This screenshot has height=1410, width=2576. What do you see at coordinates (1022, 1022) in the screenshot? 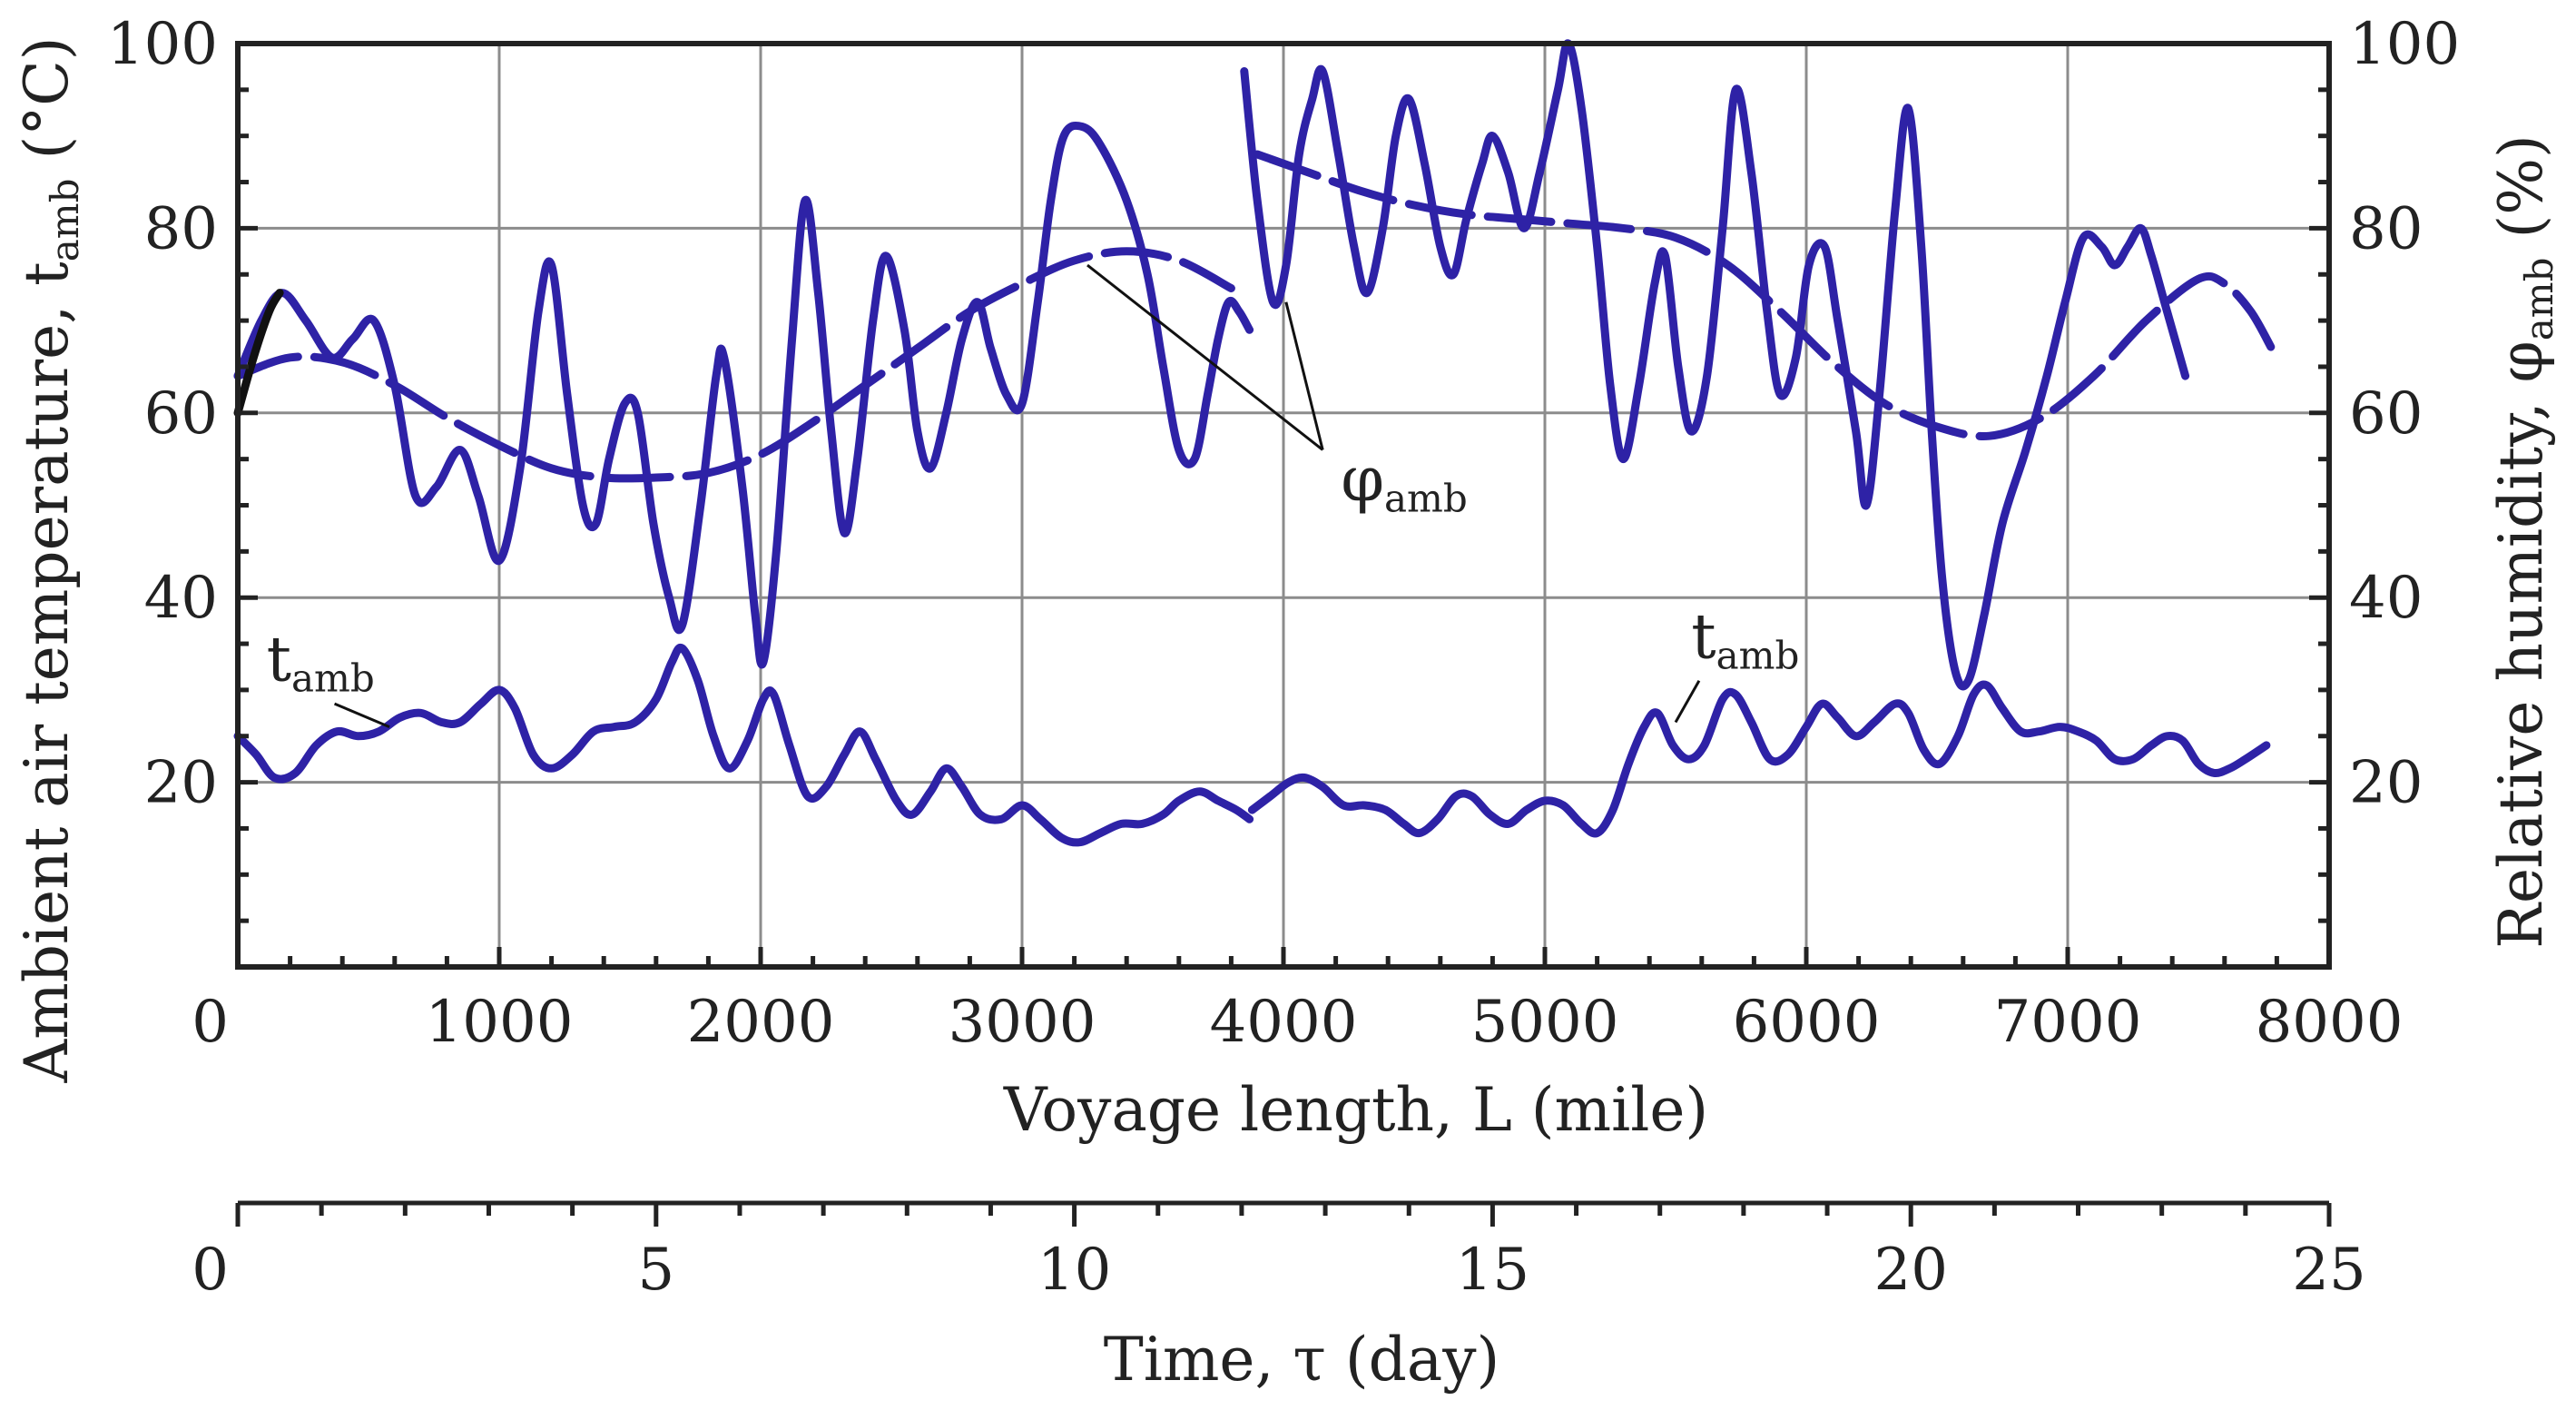
I see `x-tick-label: 3000` at bounding box center [1022, 1022].